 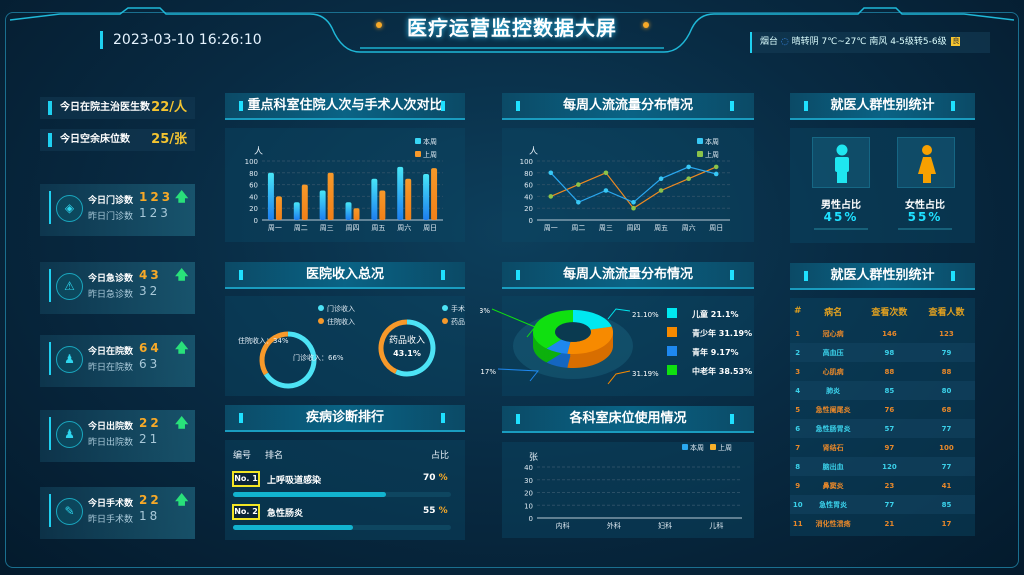 What do you see at coordinates (833, 390) in the screenshot?
I see `table-cell: 肺炎` at bounding box center [833, 390].